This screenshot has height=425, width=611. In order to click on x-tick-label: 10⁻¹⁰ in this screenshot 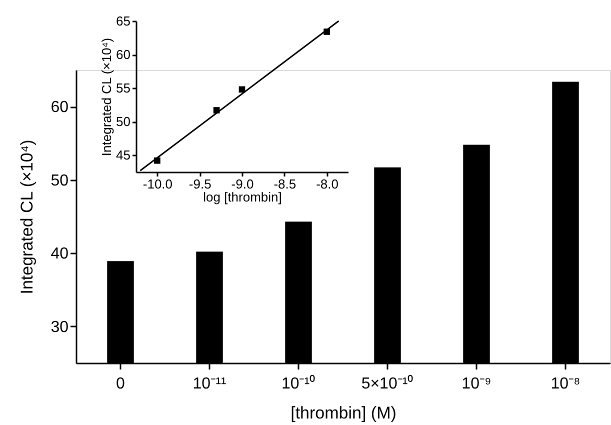, I will do `click(298, 383)`.